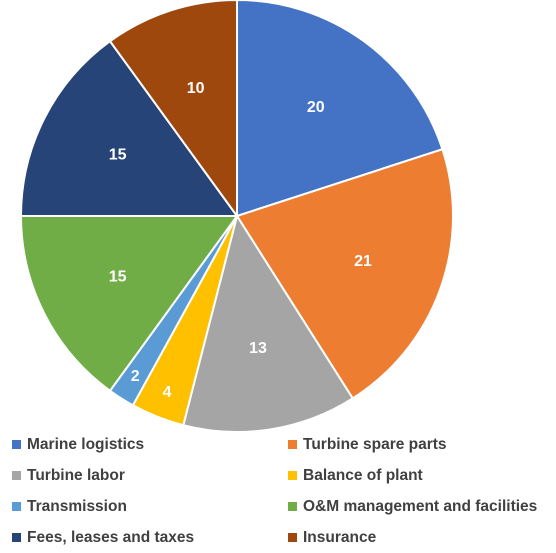 This screenshot has width=556, height=553. I want to click on legend-item-4: Transmission, so click(150, 506).